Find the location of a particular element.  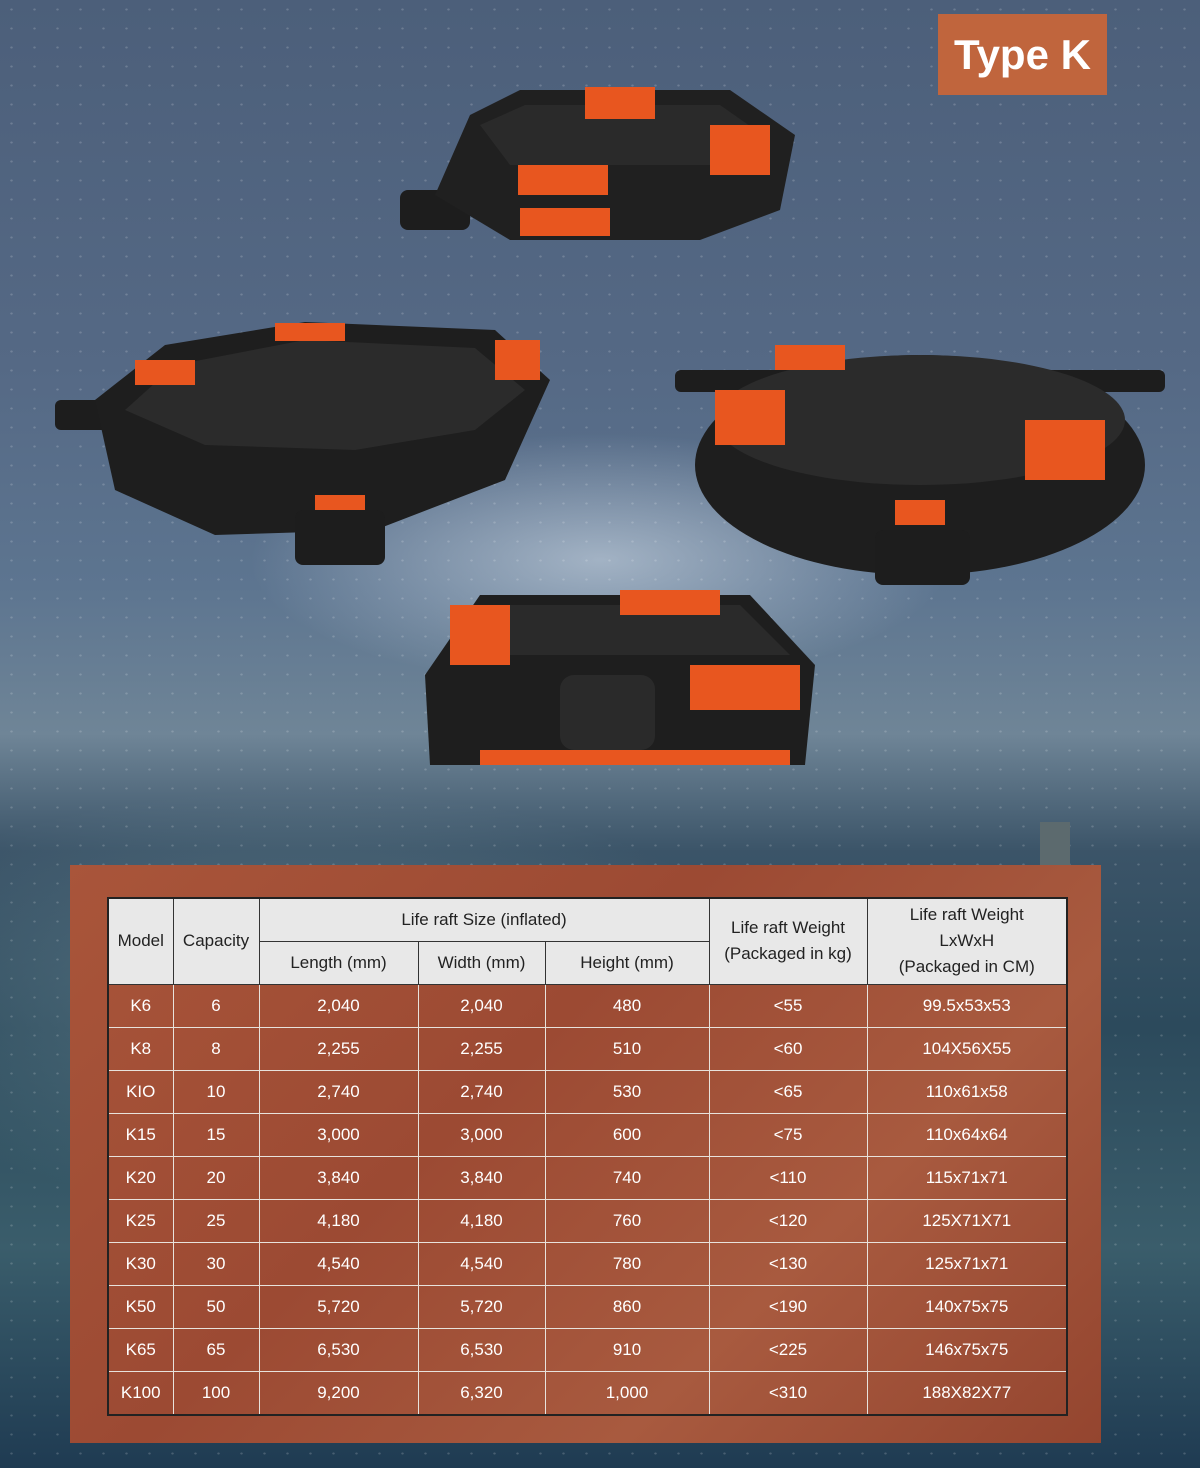

cell-packaged-dims: 115x71x71 is located at coordinates (967, 1177).